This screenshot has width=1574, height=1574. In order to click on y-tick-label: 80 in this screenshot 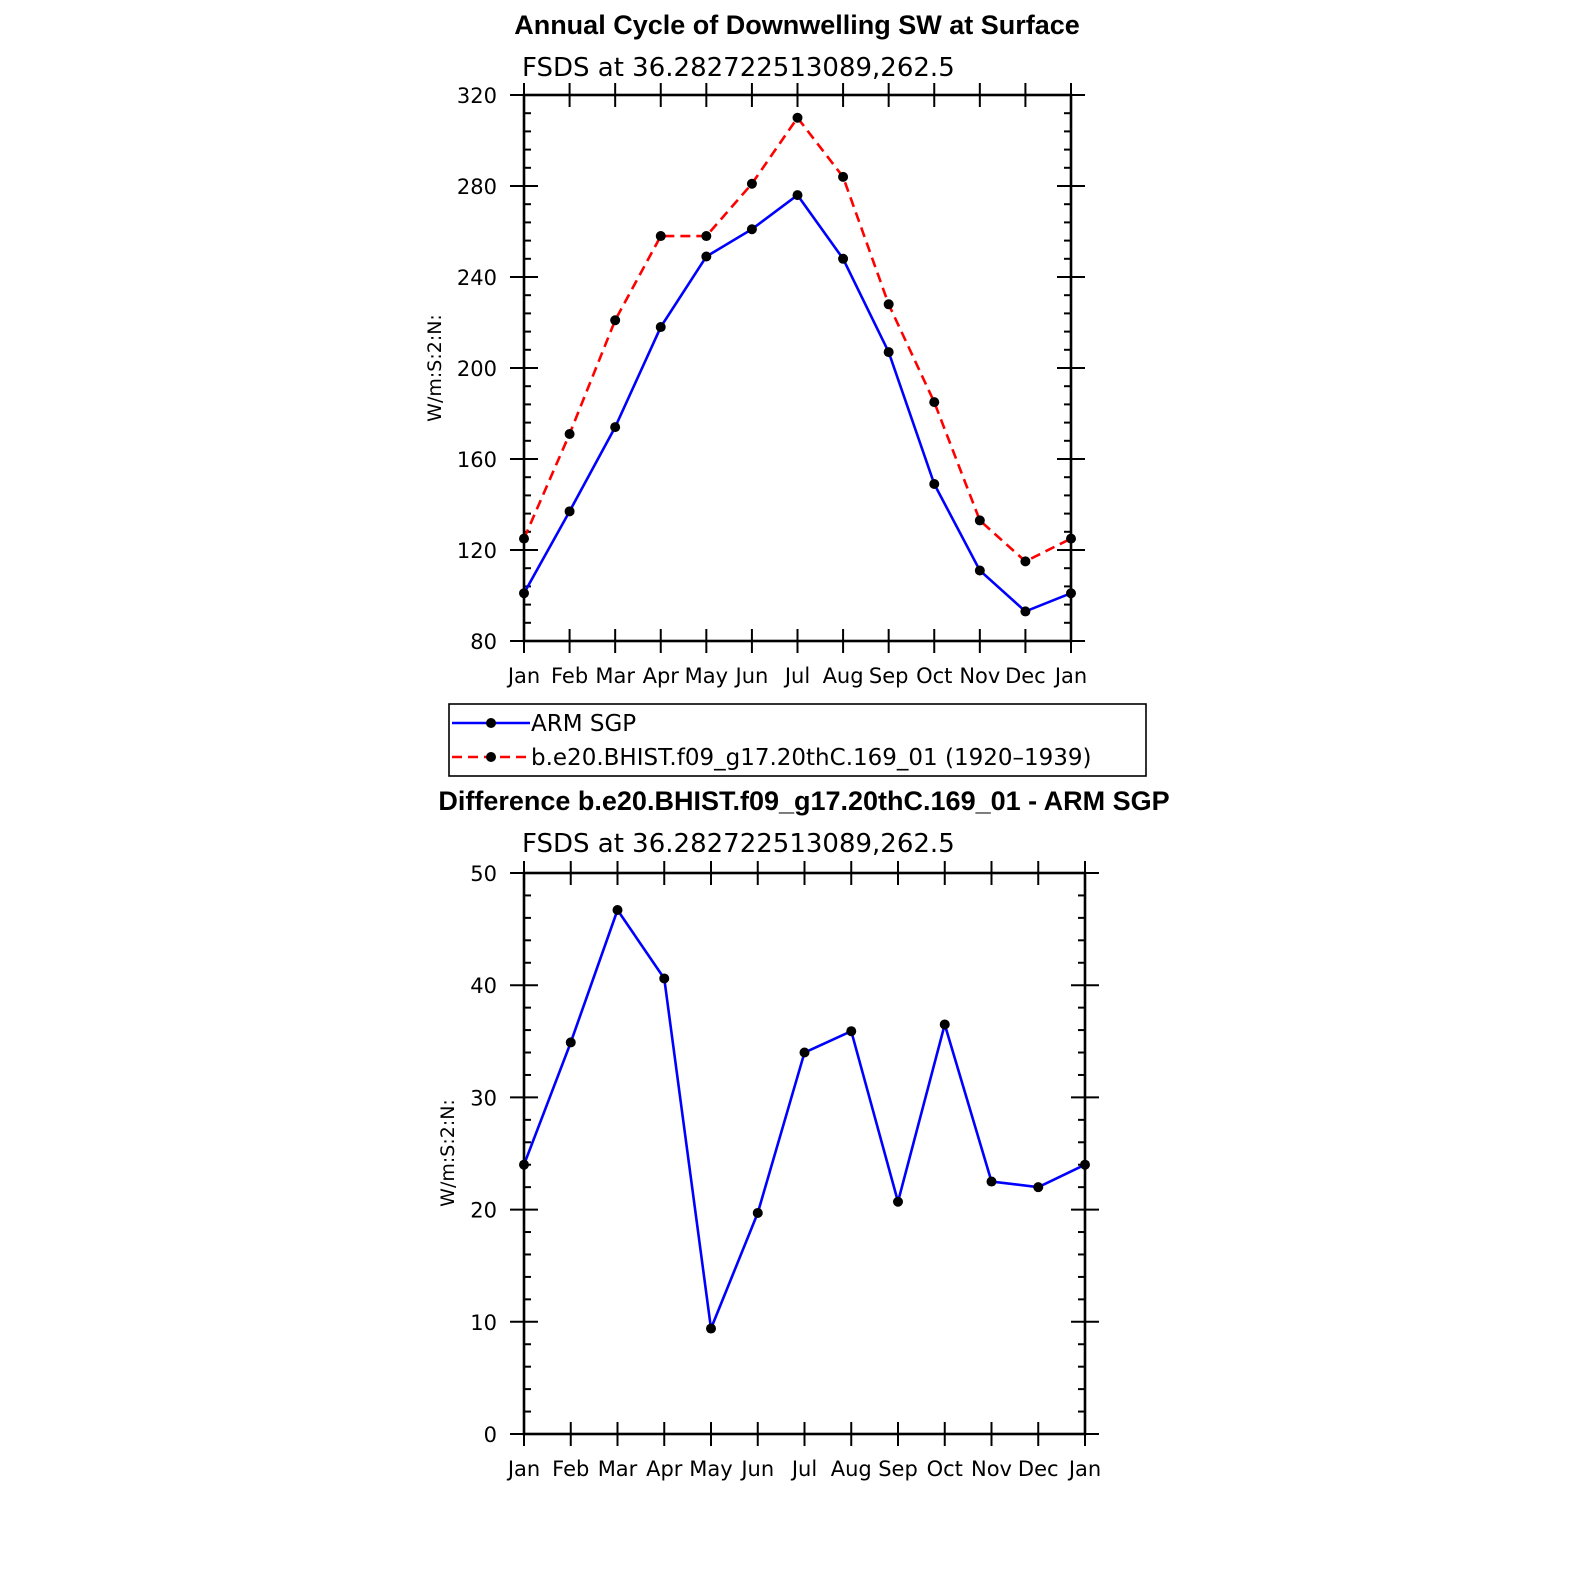, I will do `click(483, 642)`.